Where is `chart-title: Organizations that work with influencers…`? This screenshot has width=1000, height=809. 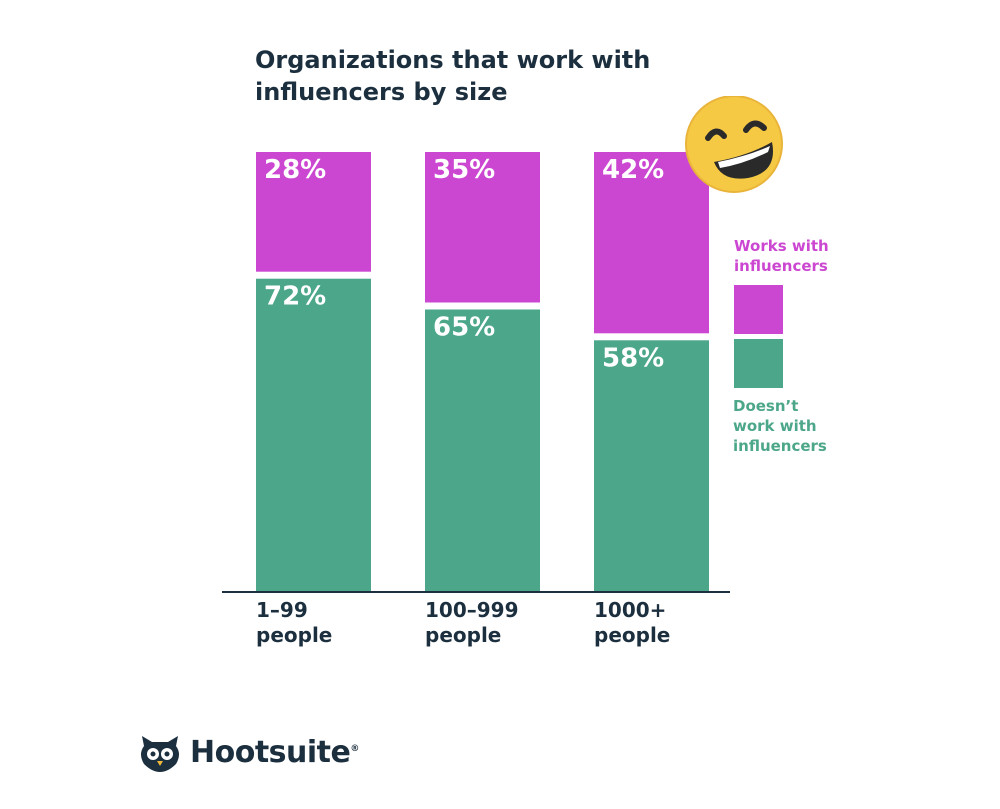
chart-title: Organizations that work with influencers… is located at coordinates (453, 76).